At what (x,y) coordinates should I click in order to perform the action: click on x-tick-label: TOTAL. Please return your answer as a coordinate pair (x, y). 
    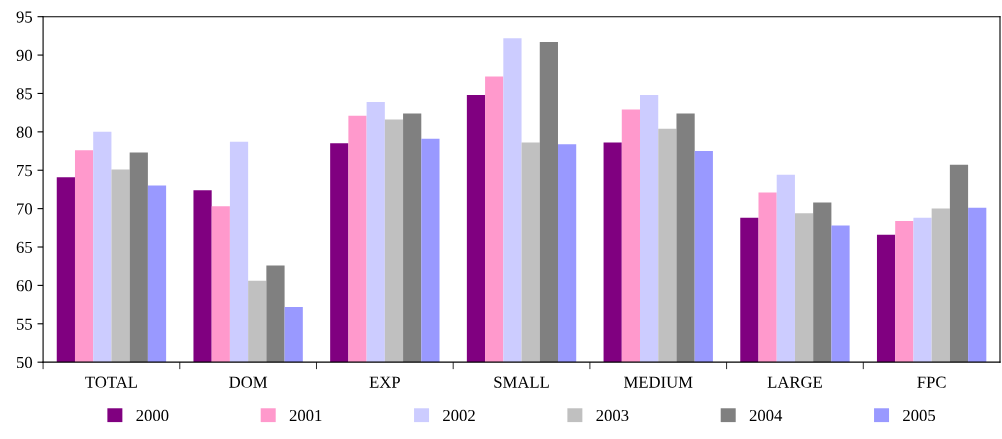
    Looking at the image, I should click on (111, 382).